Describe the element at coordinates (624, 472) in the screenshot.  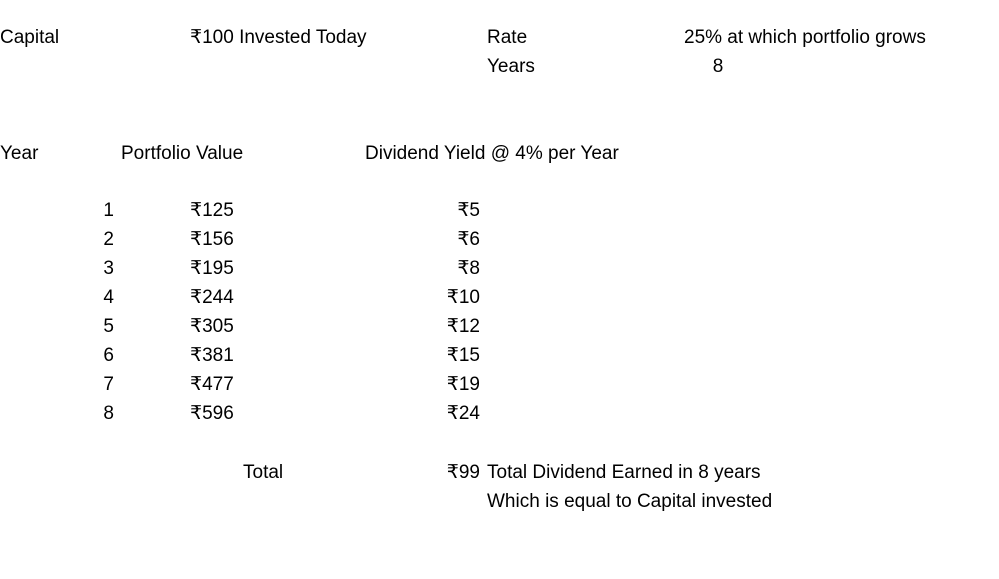
I see `total-note-line1: Total Dividend Earned in 8 years` at that location.